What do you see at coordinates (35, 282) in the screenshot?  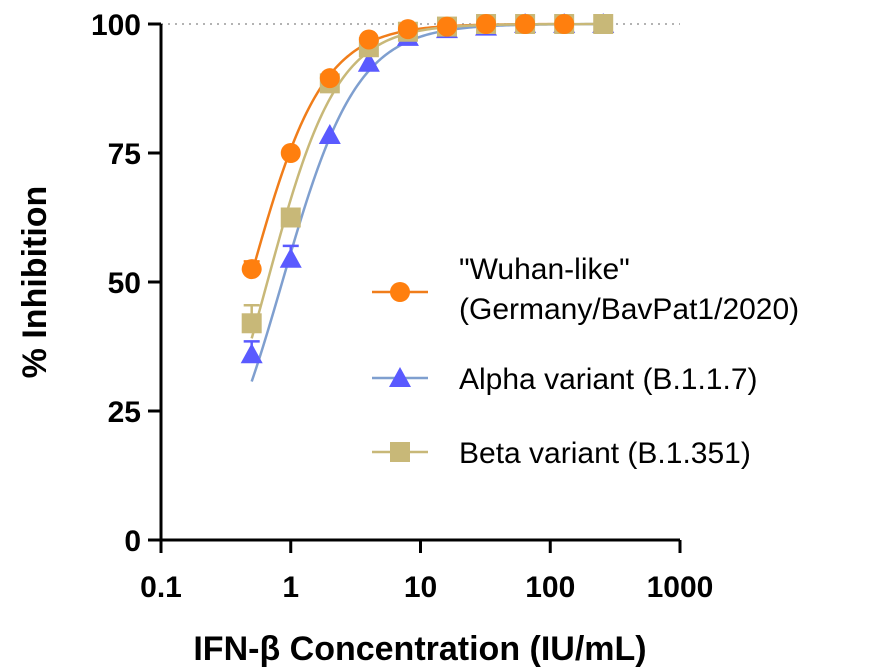 I see `y-axis-title: % Inhibition` at bounding box center [35, 282].